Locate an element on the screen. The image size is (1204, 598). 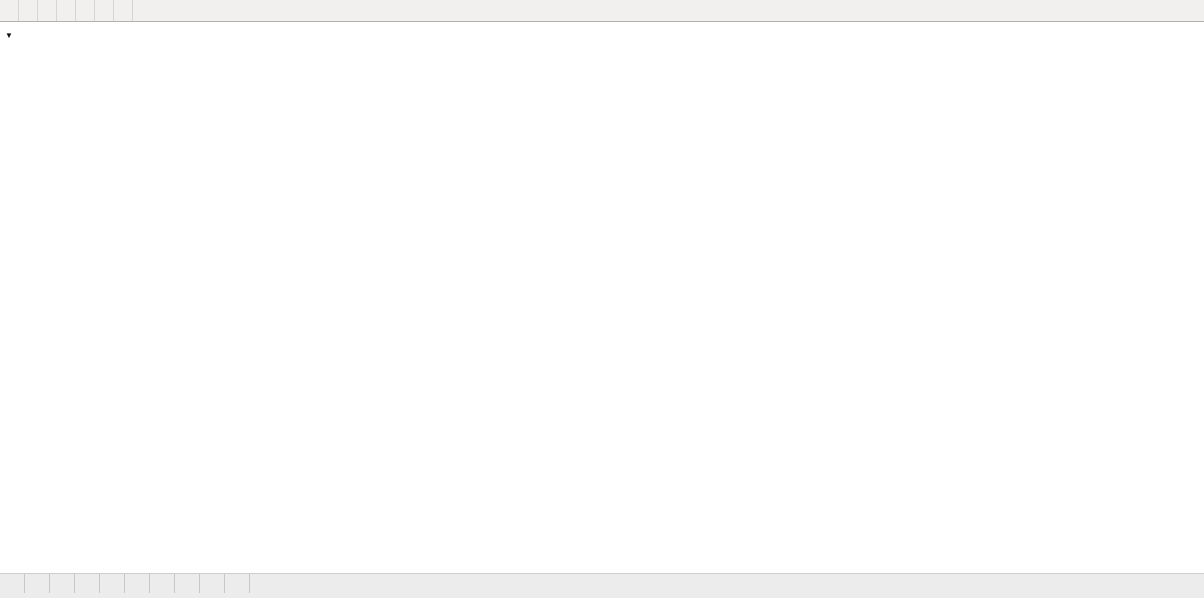
tab-usdcnh-daily is located at coordinates (137, 583).